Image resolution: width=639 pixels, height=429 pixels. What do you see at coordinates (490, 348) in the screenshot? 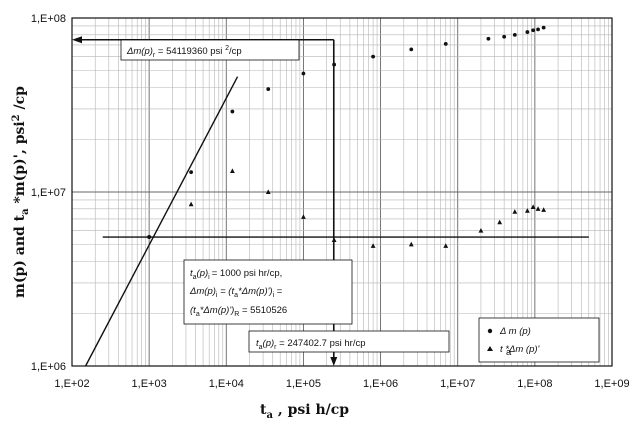
I see `legend-triangle-marker` at bounding box center [490, 348].